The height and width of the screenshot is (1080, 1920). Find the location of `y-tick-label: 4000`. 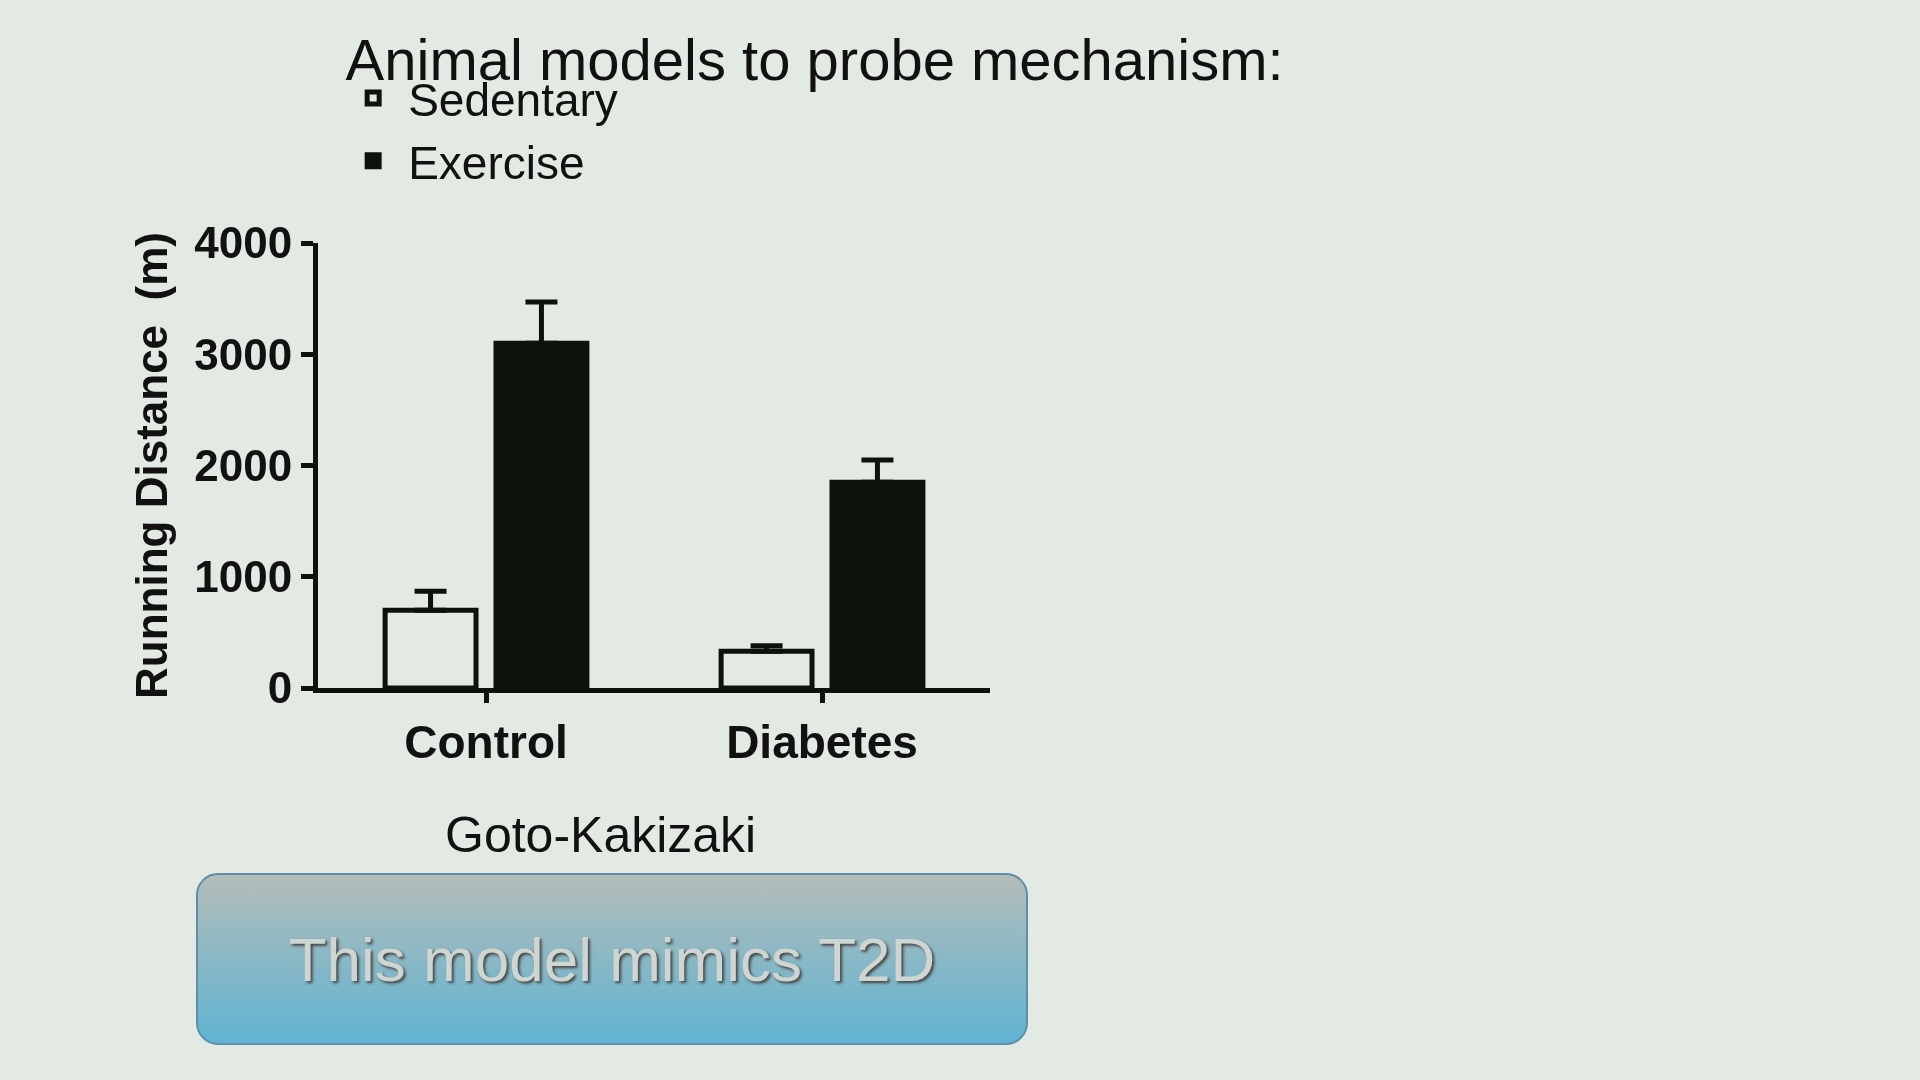

y-tick-label: 4000 is located at coordinates (243, 243).